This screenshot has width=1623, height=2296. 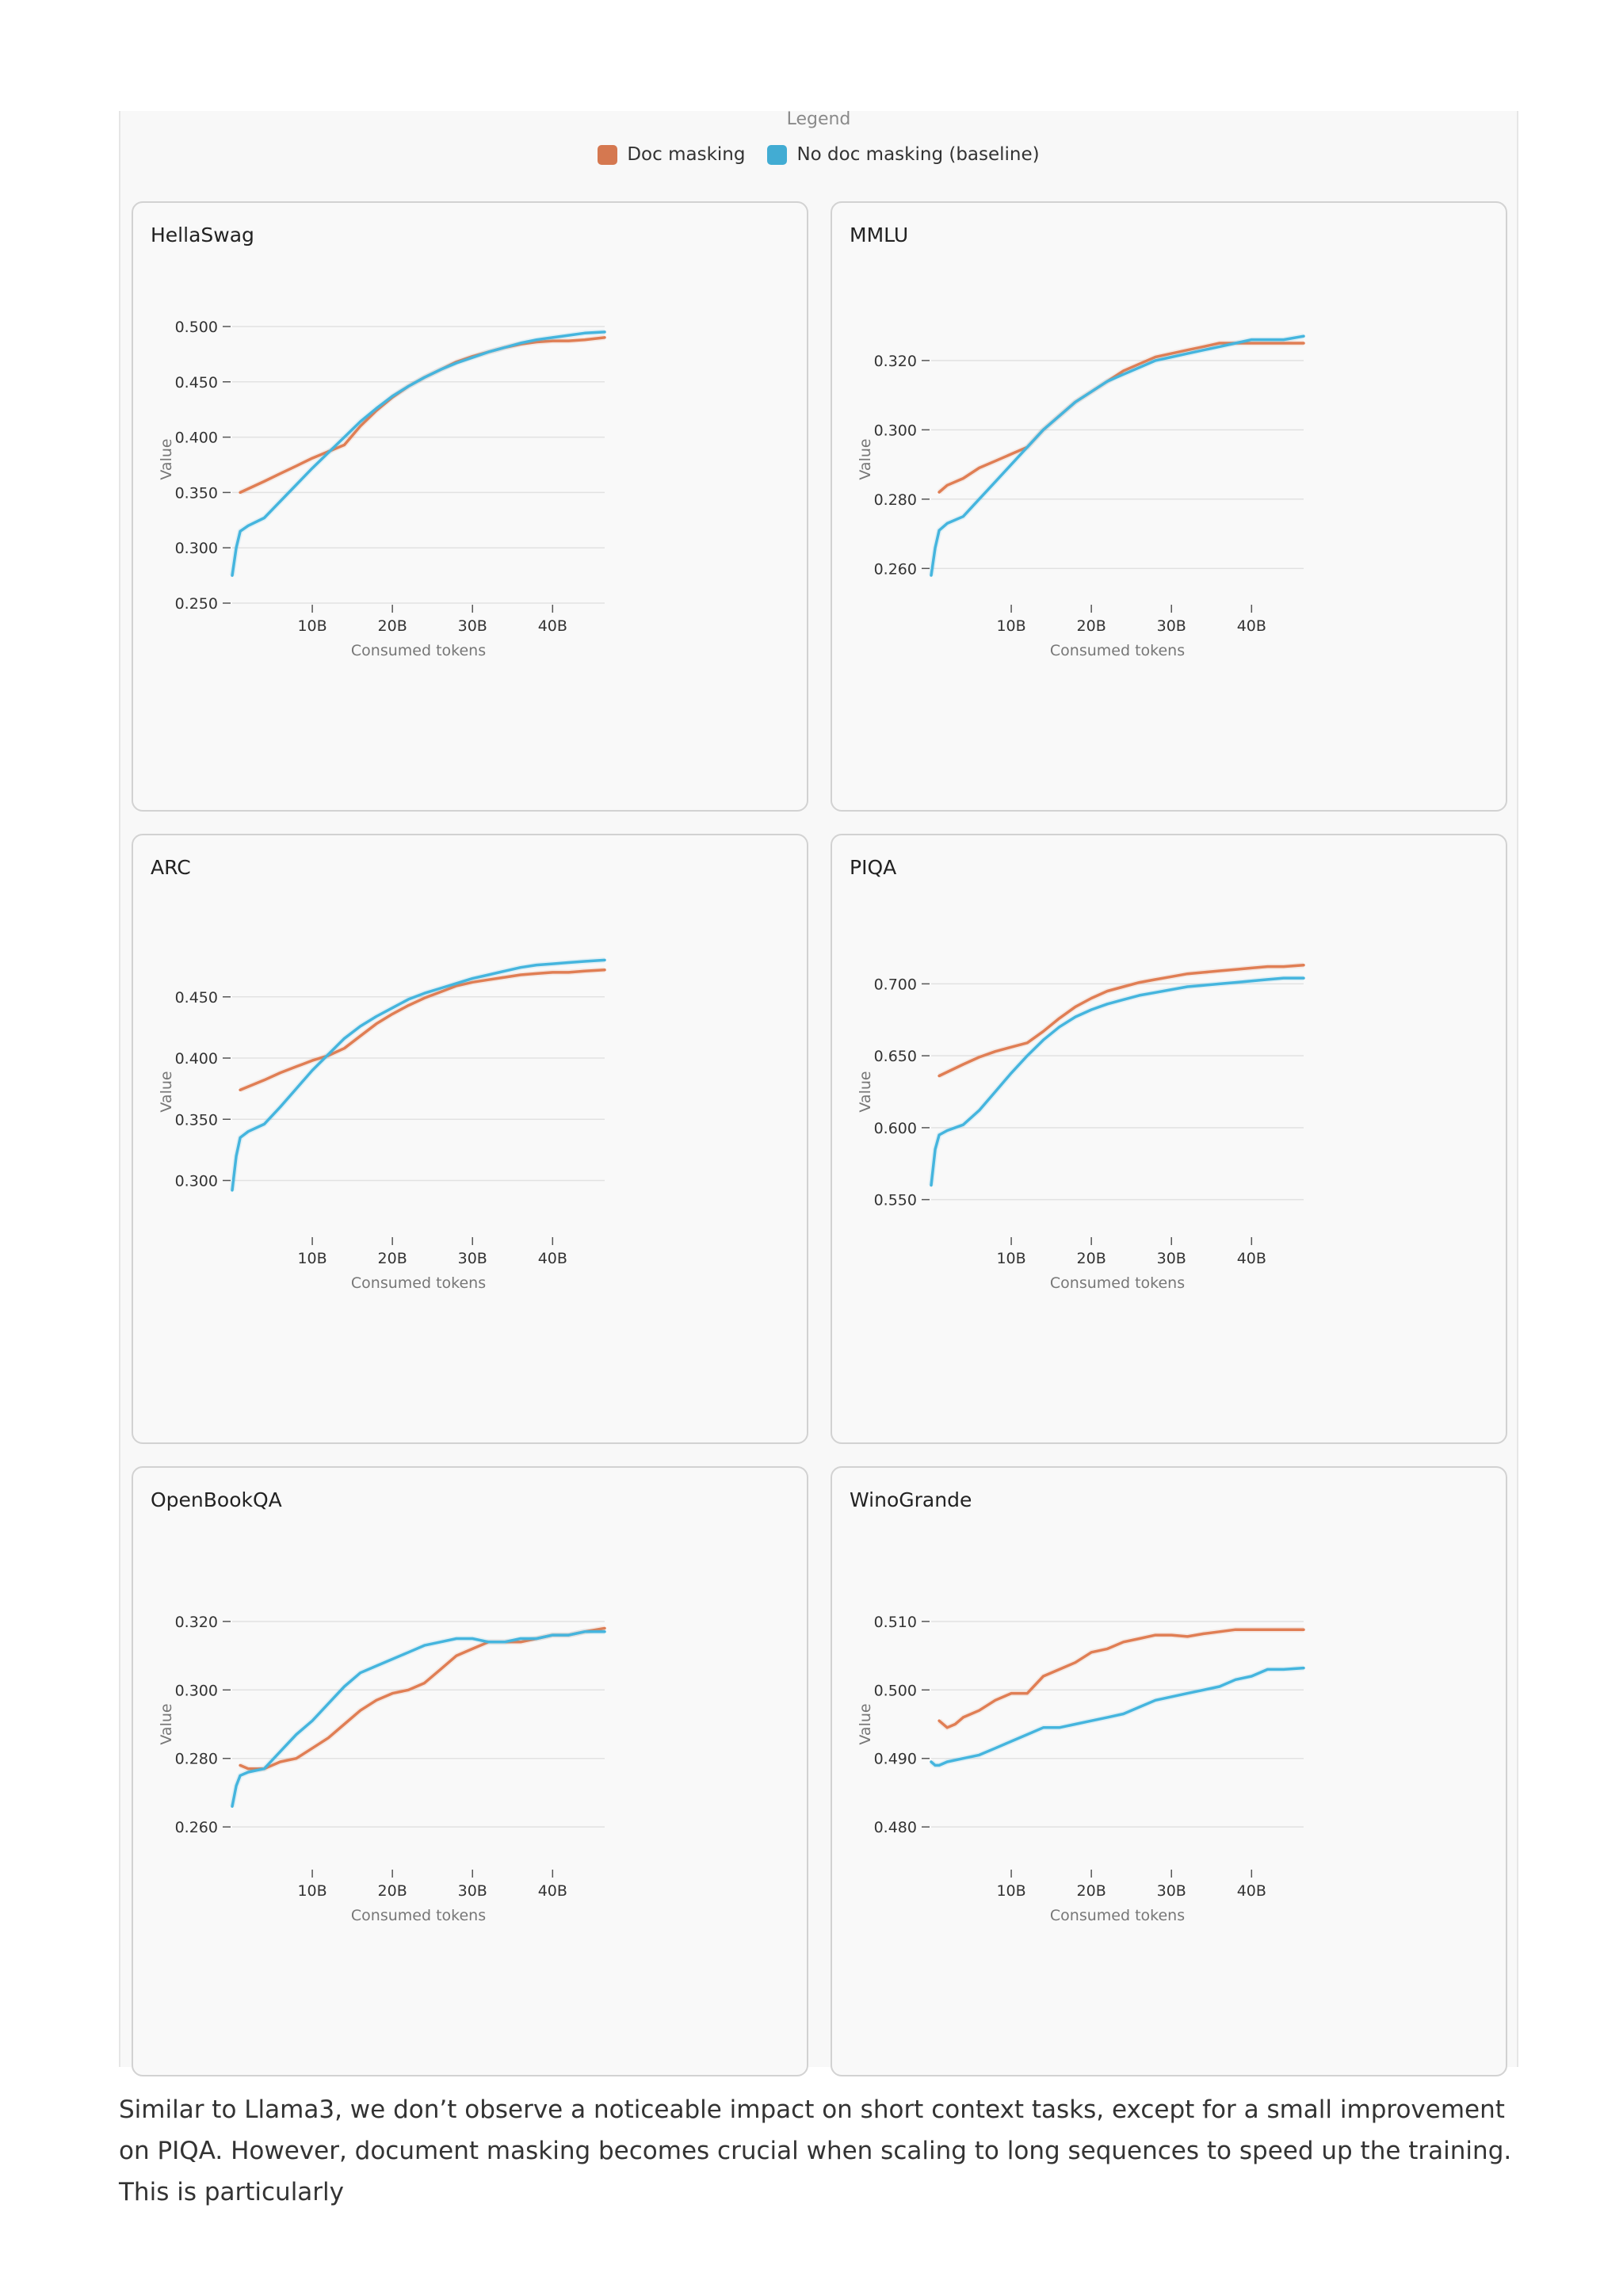 What do you see at coordinates (217, 1499) in the screenshot?
I see `chart-title: OpenBookQA` at bounding box center [217, 1499].